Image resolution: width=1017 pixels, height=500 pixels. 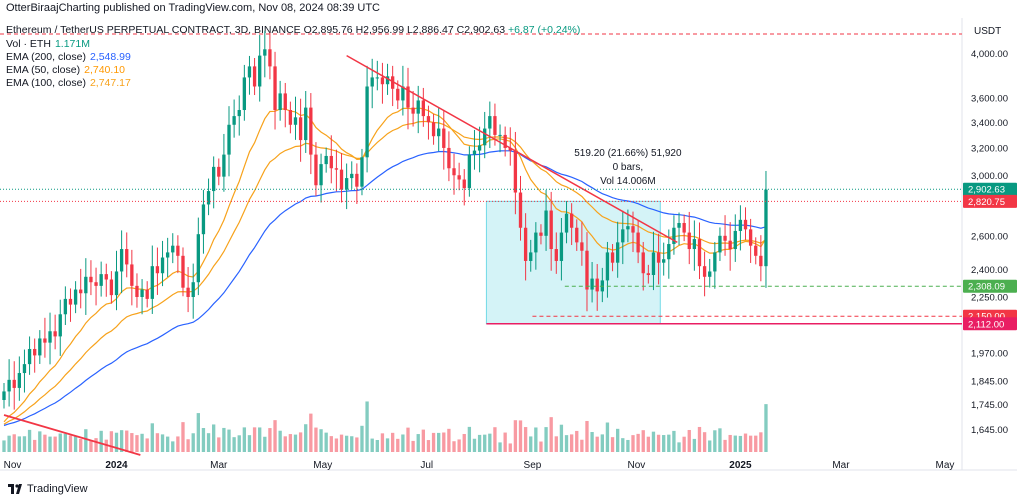 I want to click on price-level-label: 2,308.09, so click(x=986, y=287).